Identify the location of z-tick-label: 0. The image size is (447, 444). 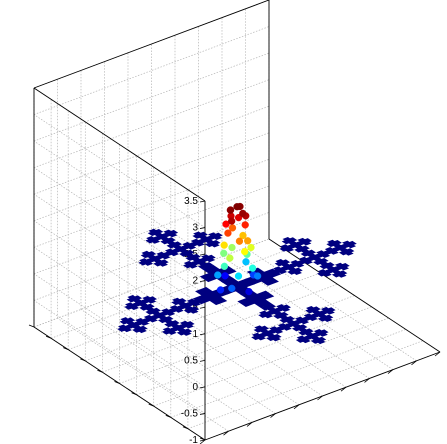
(195, 387).